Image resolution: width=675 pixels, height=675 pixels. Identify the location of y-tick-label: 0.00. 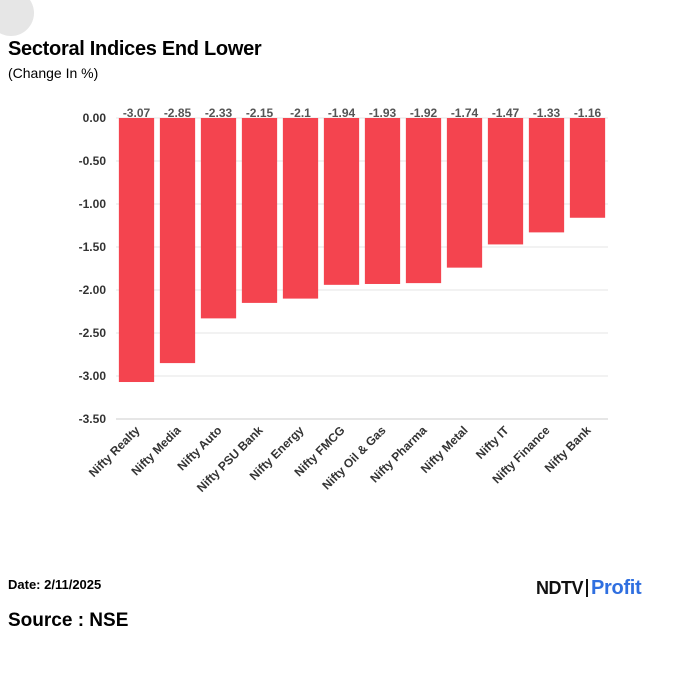
(95, 118).